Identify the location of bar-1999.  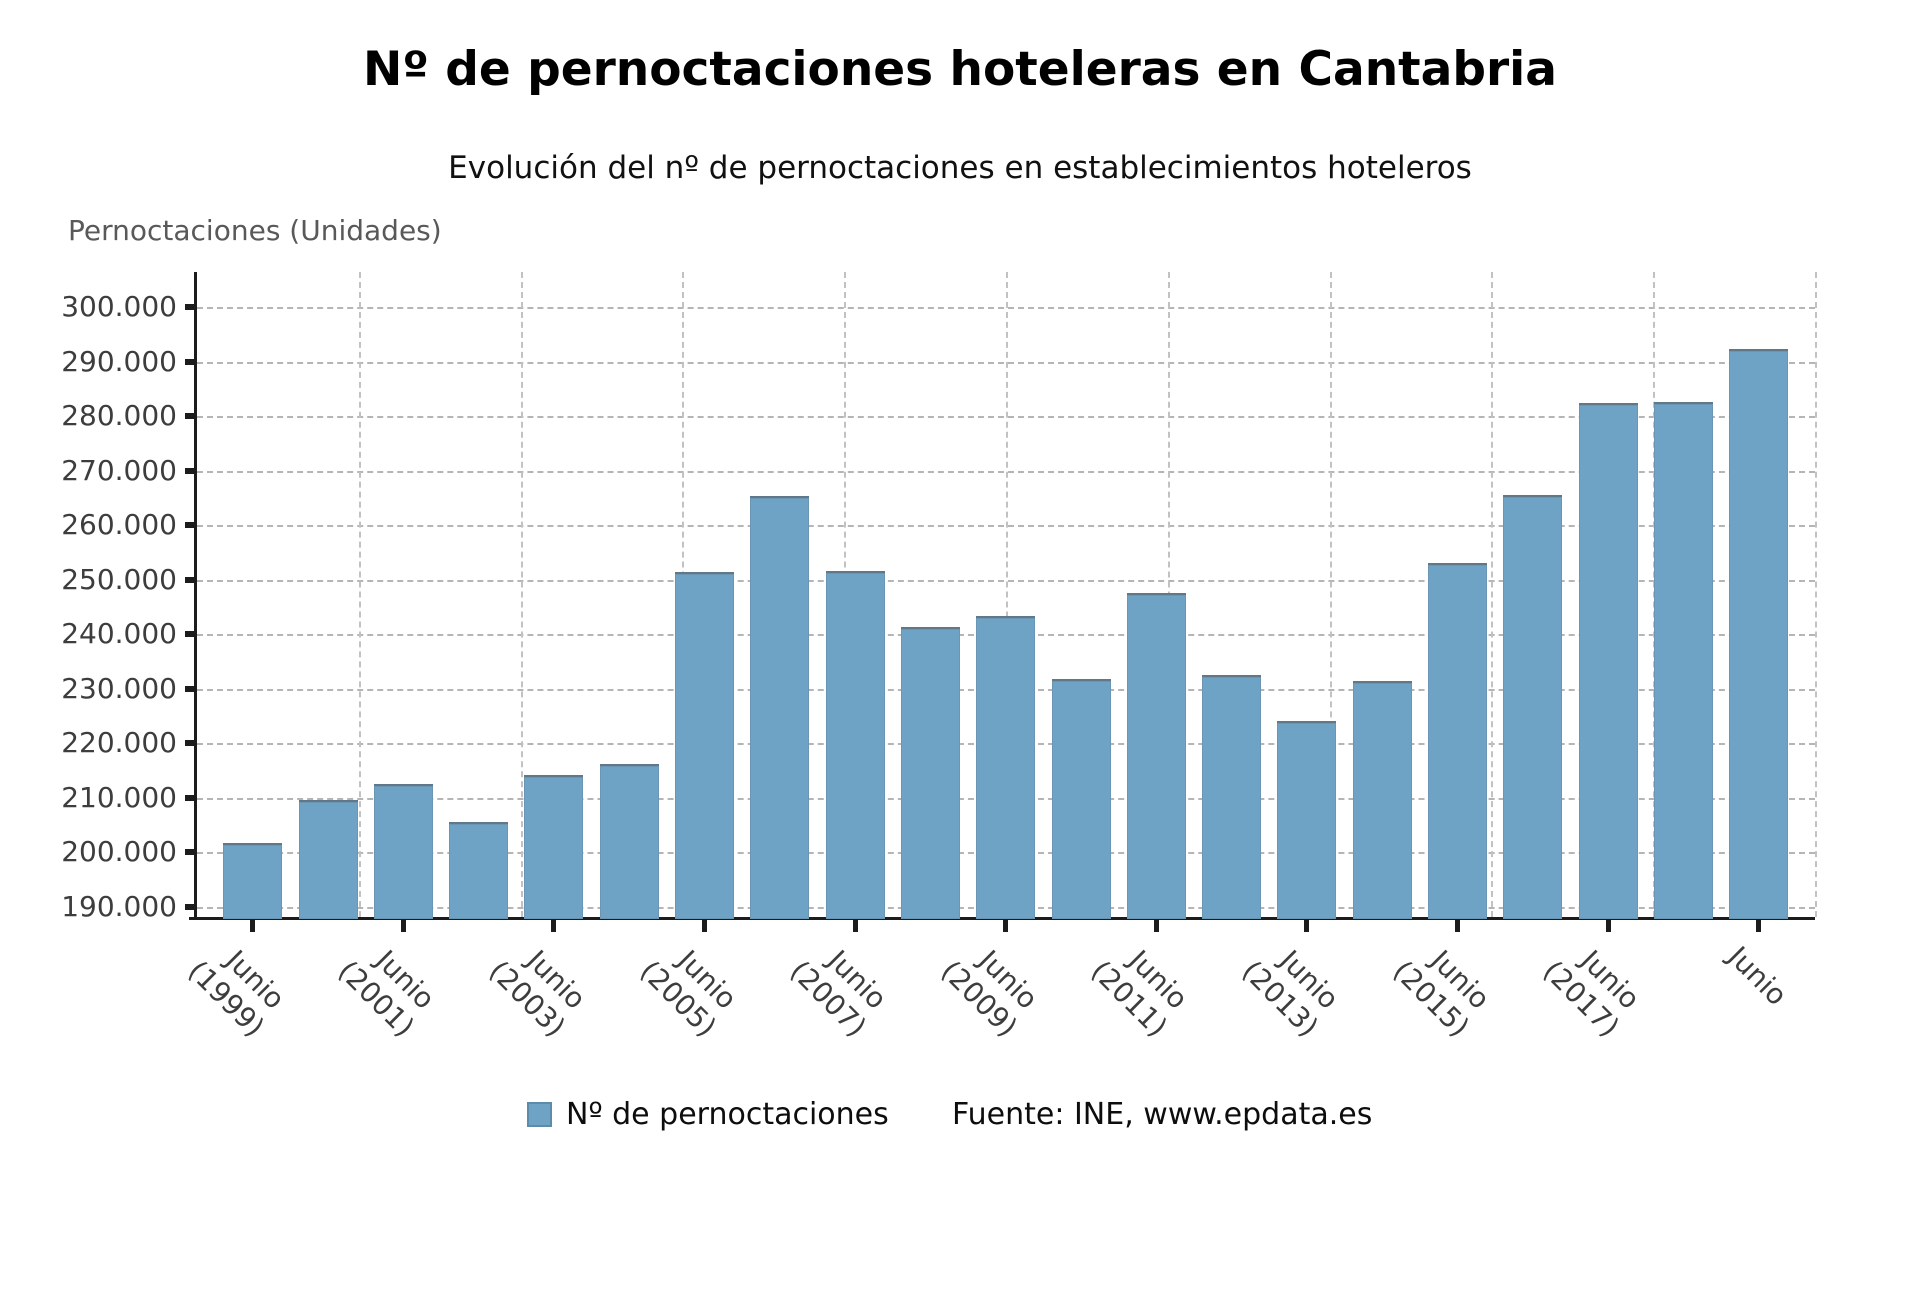
(253, 881).